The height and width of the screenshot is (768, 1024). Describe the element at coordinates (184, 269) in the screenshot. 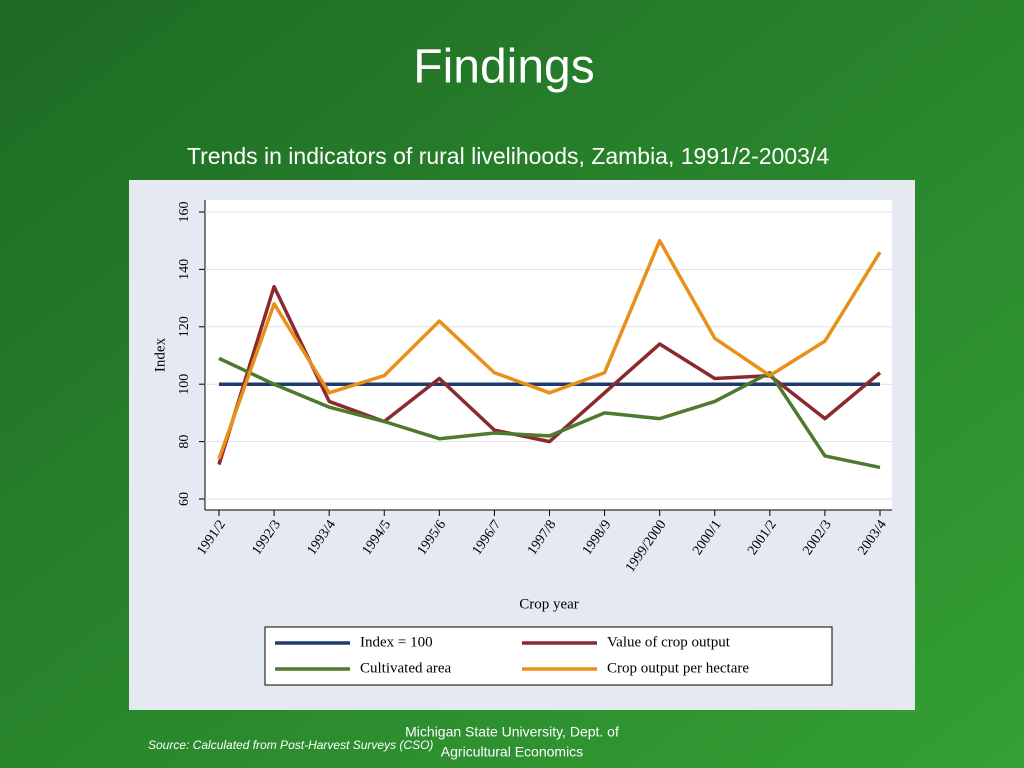

I see `y-tick-label: 140` at that location.